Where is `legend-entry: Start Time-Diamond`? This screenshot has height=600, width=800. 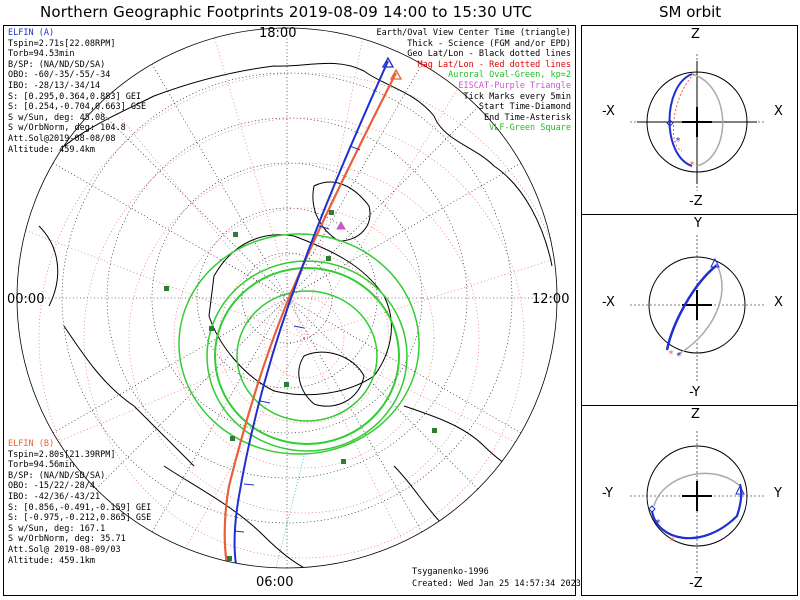 legend-entry: Start Time-Diamond is located at coordinates (524, 107).